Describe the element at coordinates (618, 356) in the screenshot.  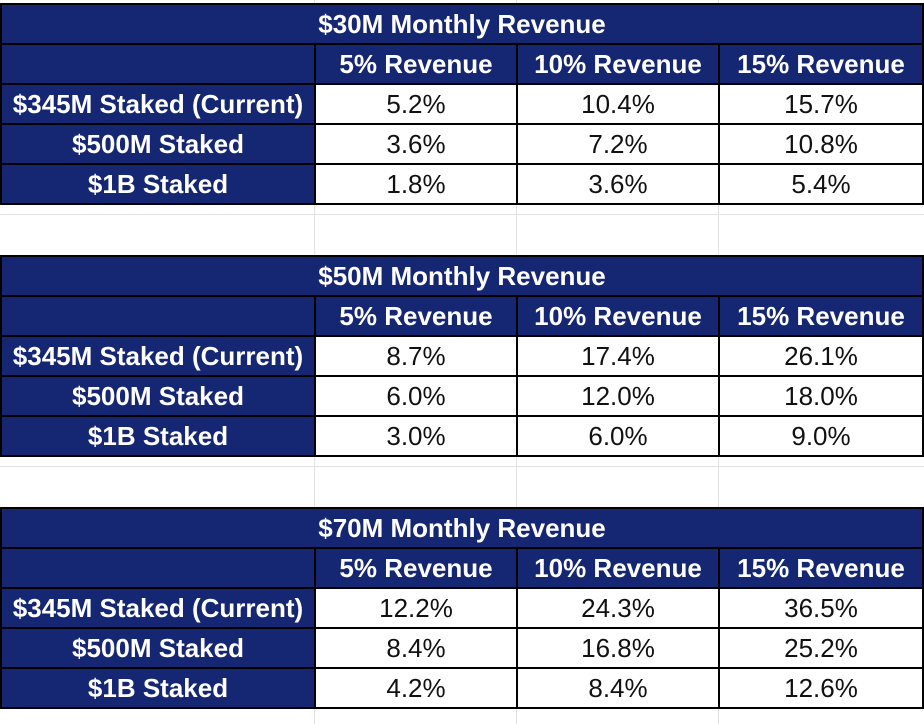
I see `value-cell: 17.4%` at that location.